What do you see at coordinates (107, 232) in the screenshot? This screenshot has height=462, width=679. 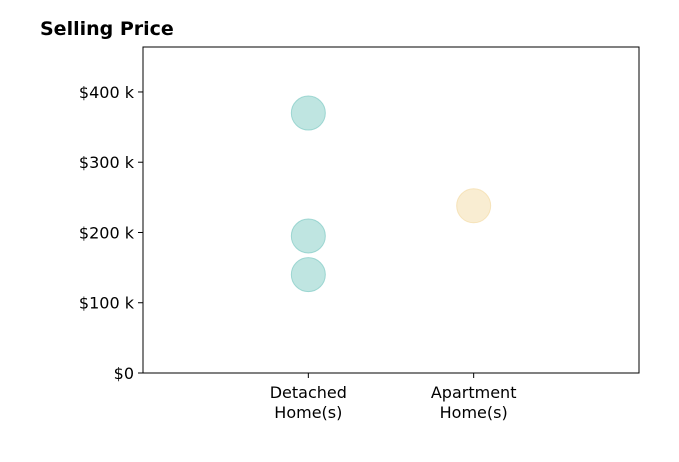 I see `y-tick-label: $200 k` at bounding box center [107, 232].